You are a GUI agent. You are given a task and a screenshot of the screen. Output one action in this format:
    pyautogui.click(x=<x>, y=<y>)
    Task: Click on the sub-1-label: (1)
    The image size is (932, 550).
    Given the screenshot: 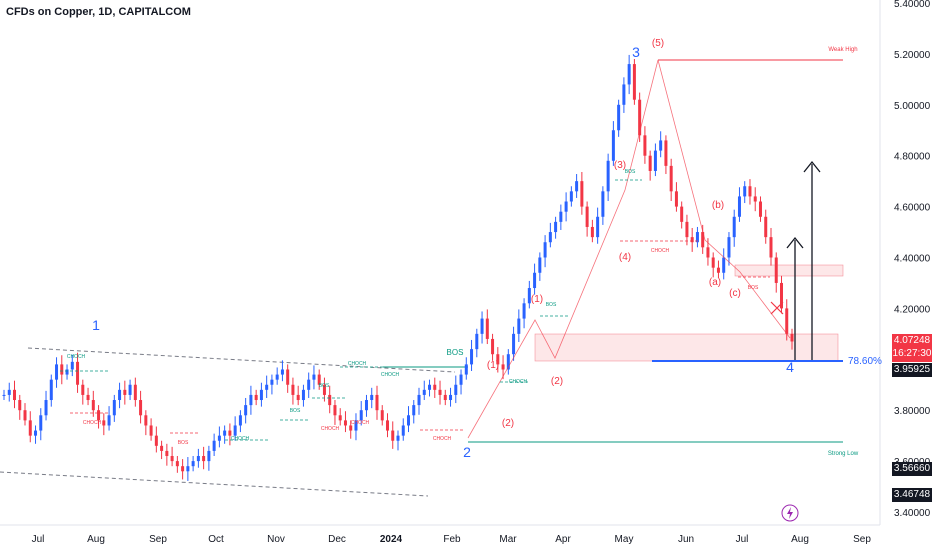 What is the action you would take?
    pyautogui.click(x=537, y=299)
    